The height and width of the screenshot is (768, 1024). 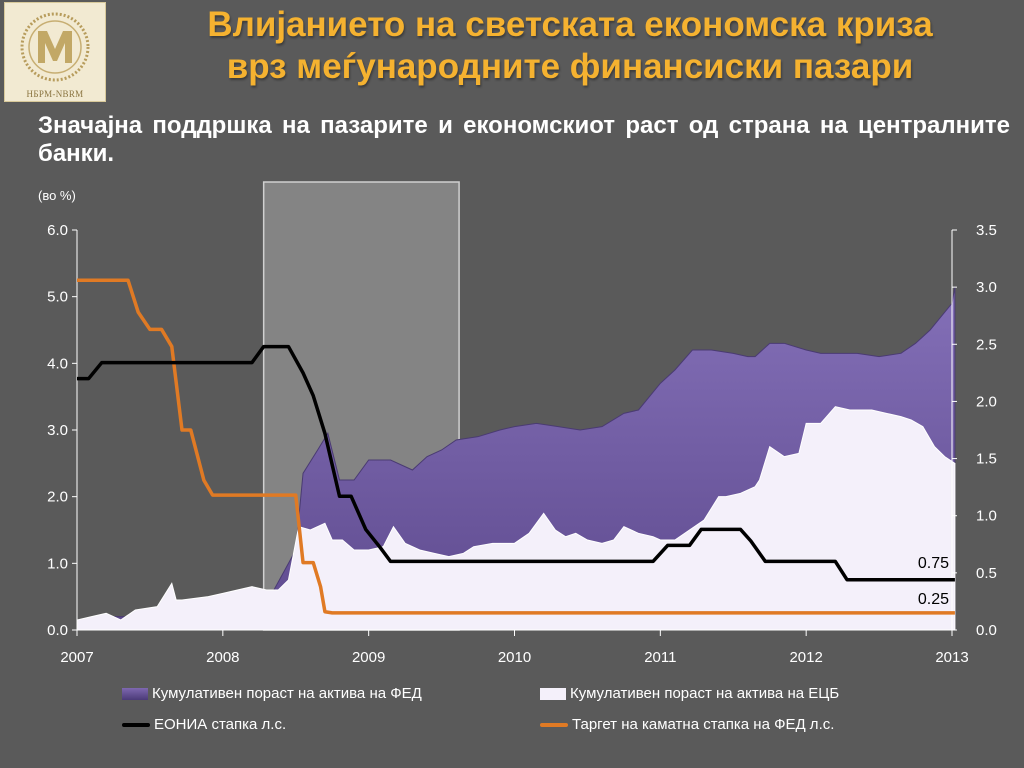 I want to click on x-tick-label: 2008, so click(x=222, y=657).